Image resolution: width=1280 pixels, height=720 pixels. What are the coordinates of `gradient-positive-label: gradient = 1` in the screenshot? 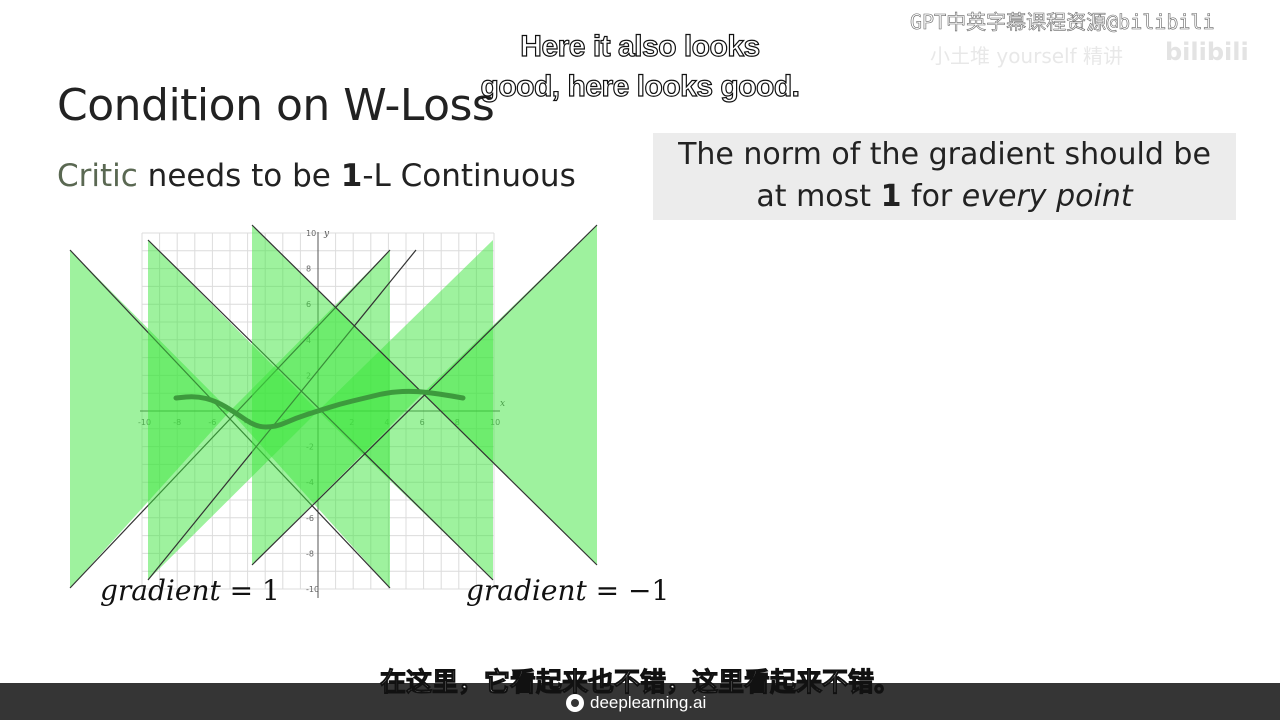 It's located at (190, 590).